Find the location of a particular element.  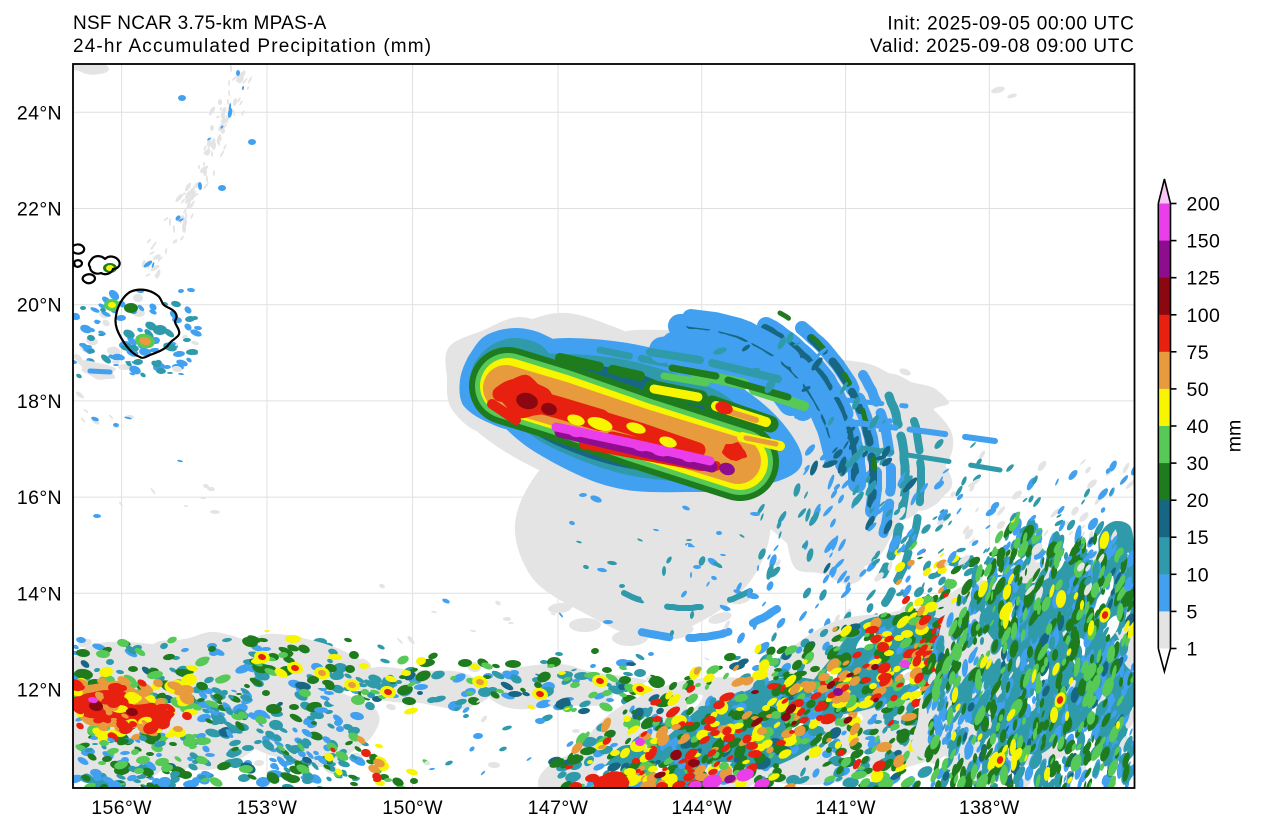

svg-text: 5 is located at coordinates (1192, 612).